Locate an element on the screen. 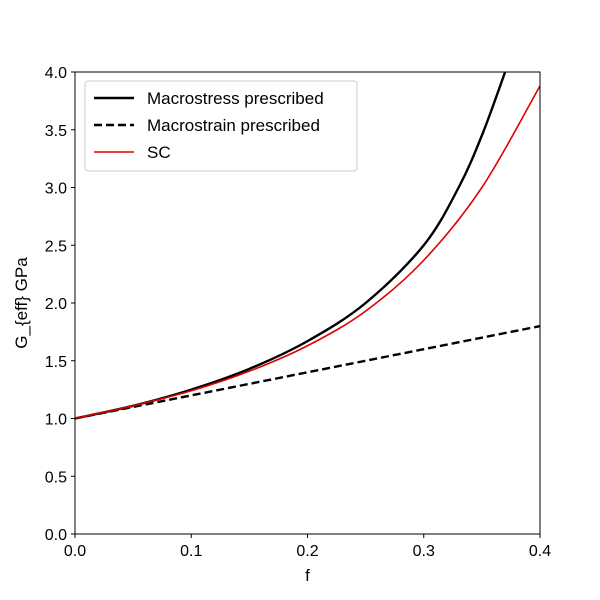 This screenshot has height=600, width=600. y-tick-label: 1.0 is located at coordinates (56, 420).